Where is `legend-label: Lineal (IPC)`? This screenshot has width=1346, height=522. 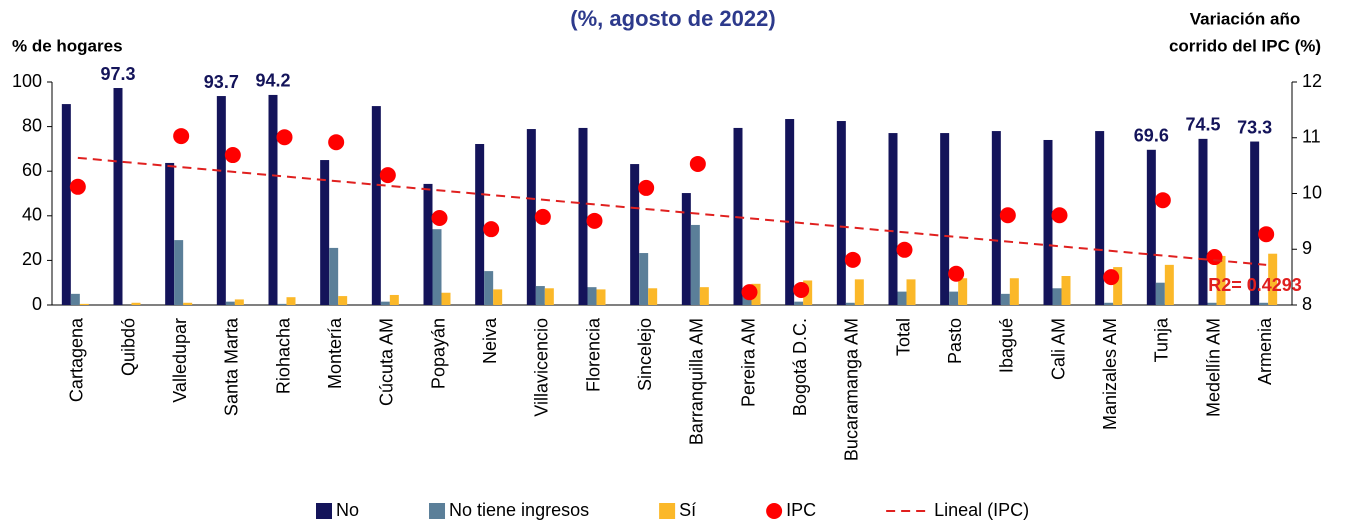 legend-label: Lineal (IPC) is located at coordinates (981, 510).